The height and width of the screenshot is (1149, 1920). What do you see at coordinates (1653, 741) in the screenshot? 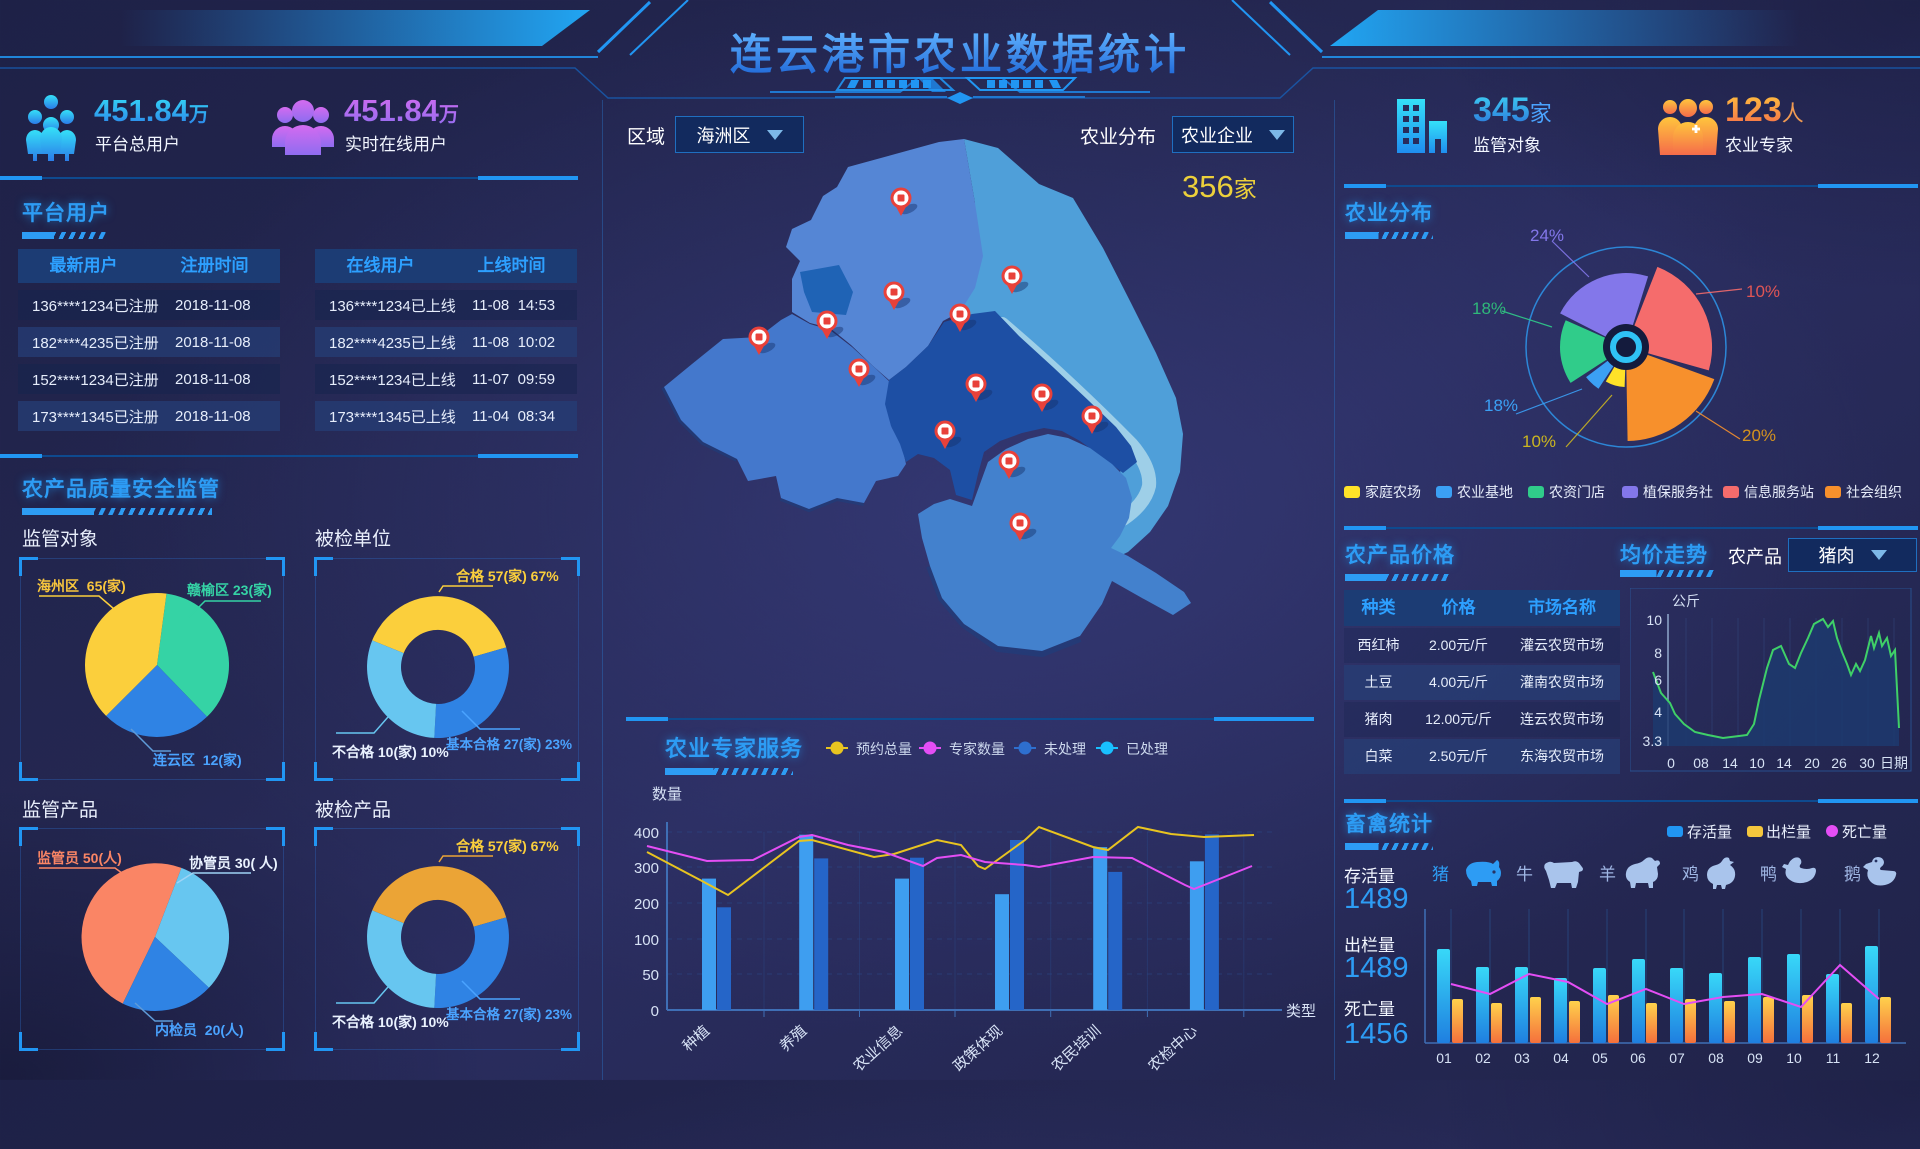
I see `svg-text: 3.3` at bounding box center [1653, 741].